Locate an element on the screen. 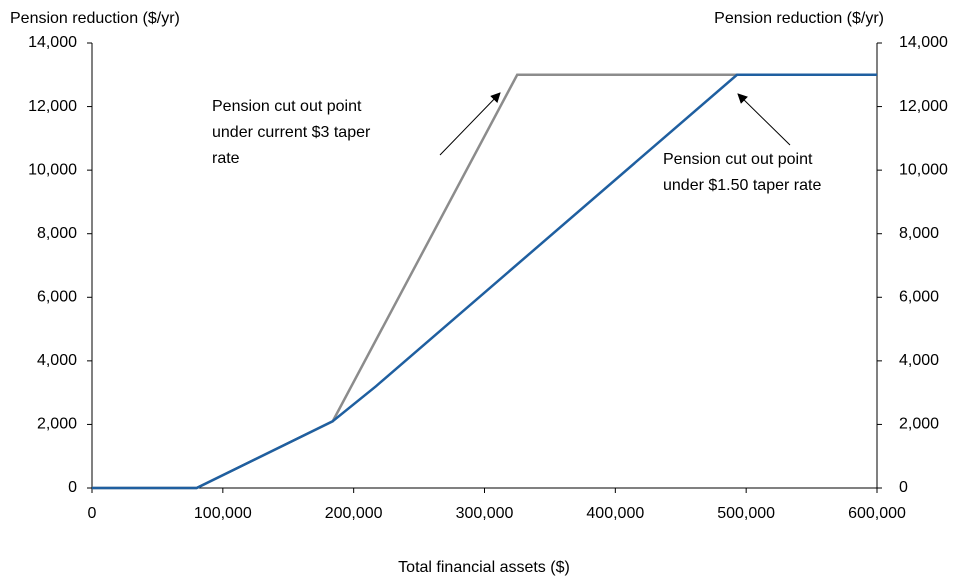  annotation: rate is located at coordinates (226, 158).